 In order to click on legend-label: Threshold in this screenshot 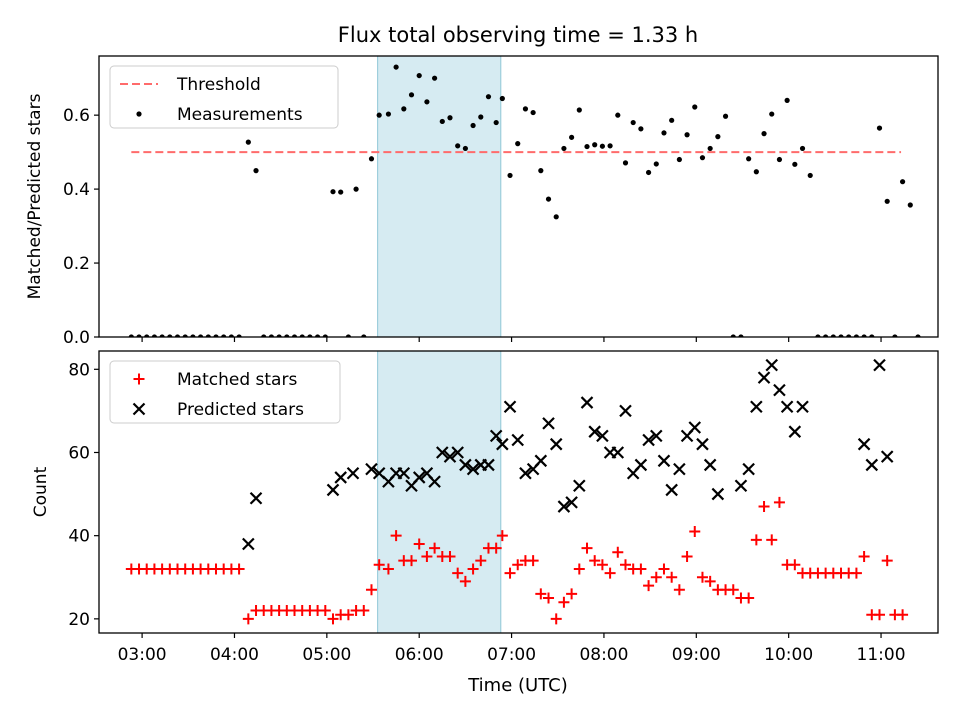, I will do `click(218, 85)`.